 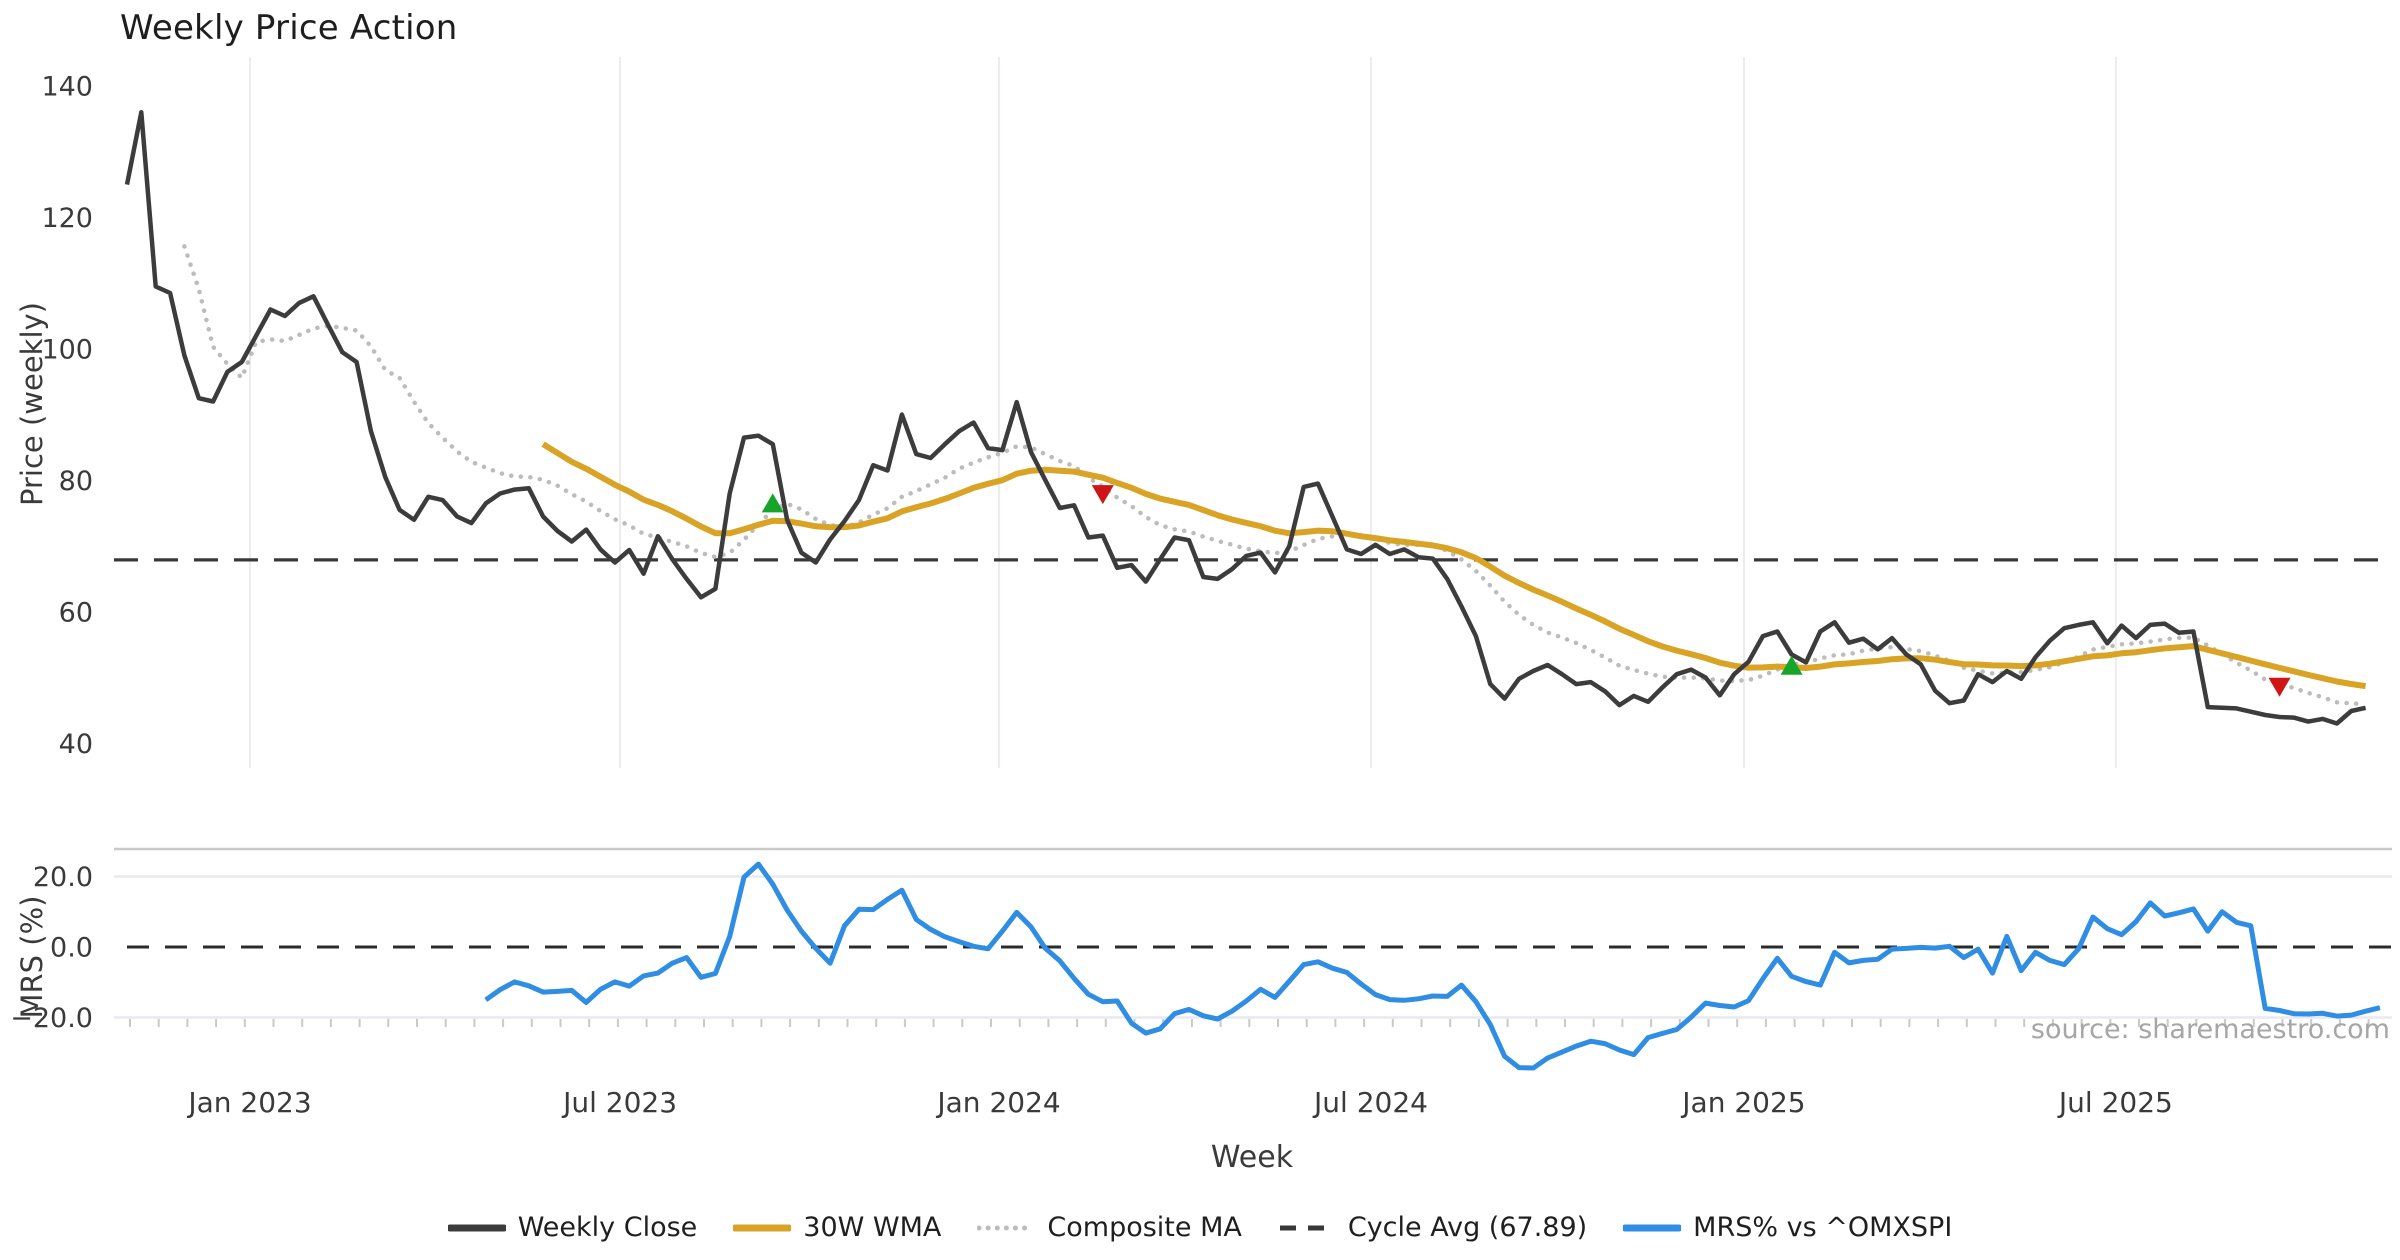 What do you see at coordinates (76, 481) in the screenshot?
I see `price-y-tick-label: 80` at bounding box center [76, 481].